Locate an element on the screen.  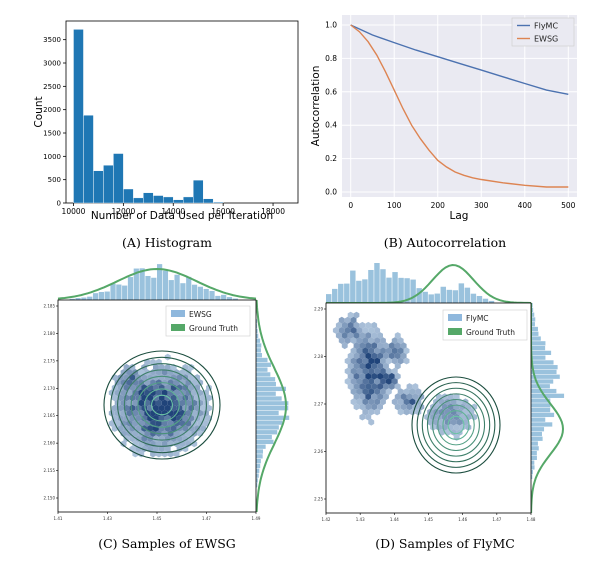
ewsg-top-marginal is located at coordinates (157, 282).